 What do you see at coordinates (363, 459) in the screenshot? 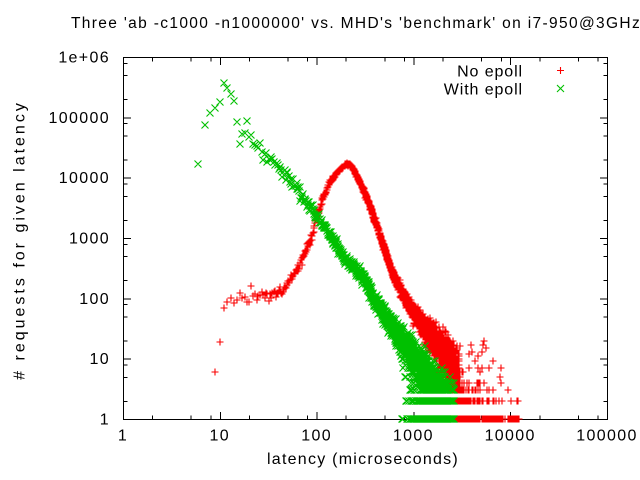
I see `svg-text: latency (microseconds)` at bounding box center [363, 459].